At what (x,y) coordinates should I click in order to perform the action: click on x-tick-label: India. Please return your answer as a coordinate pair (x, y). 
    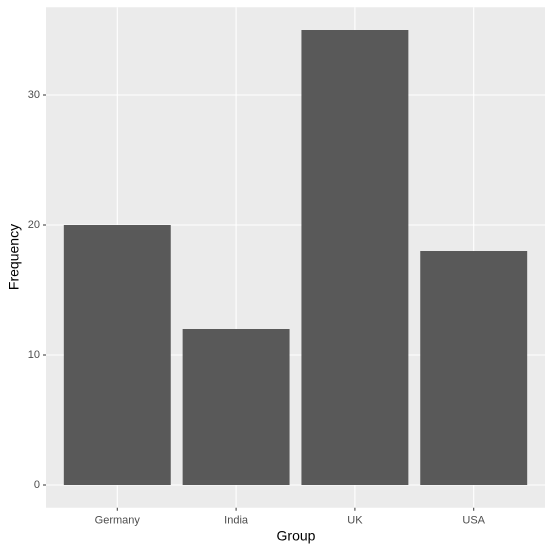
    Looking at the image, I should click on (236, 521).